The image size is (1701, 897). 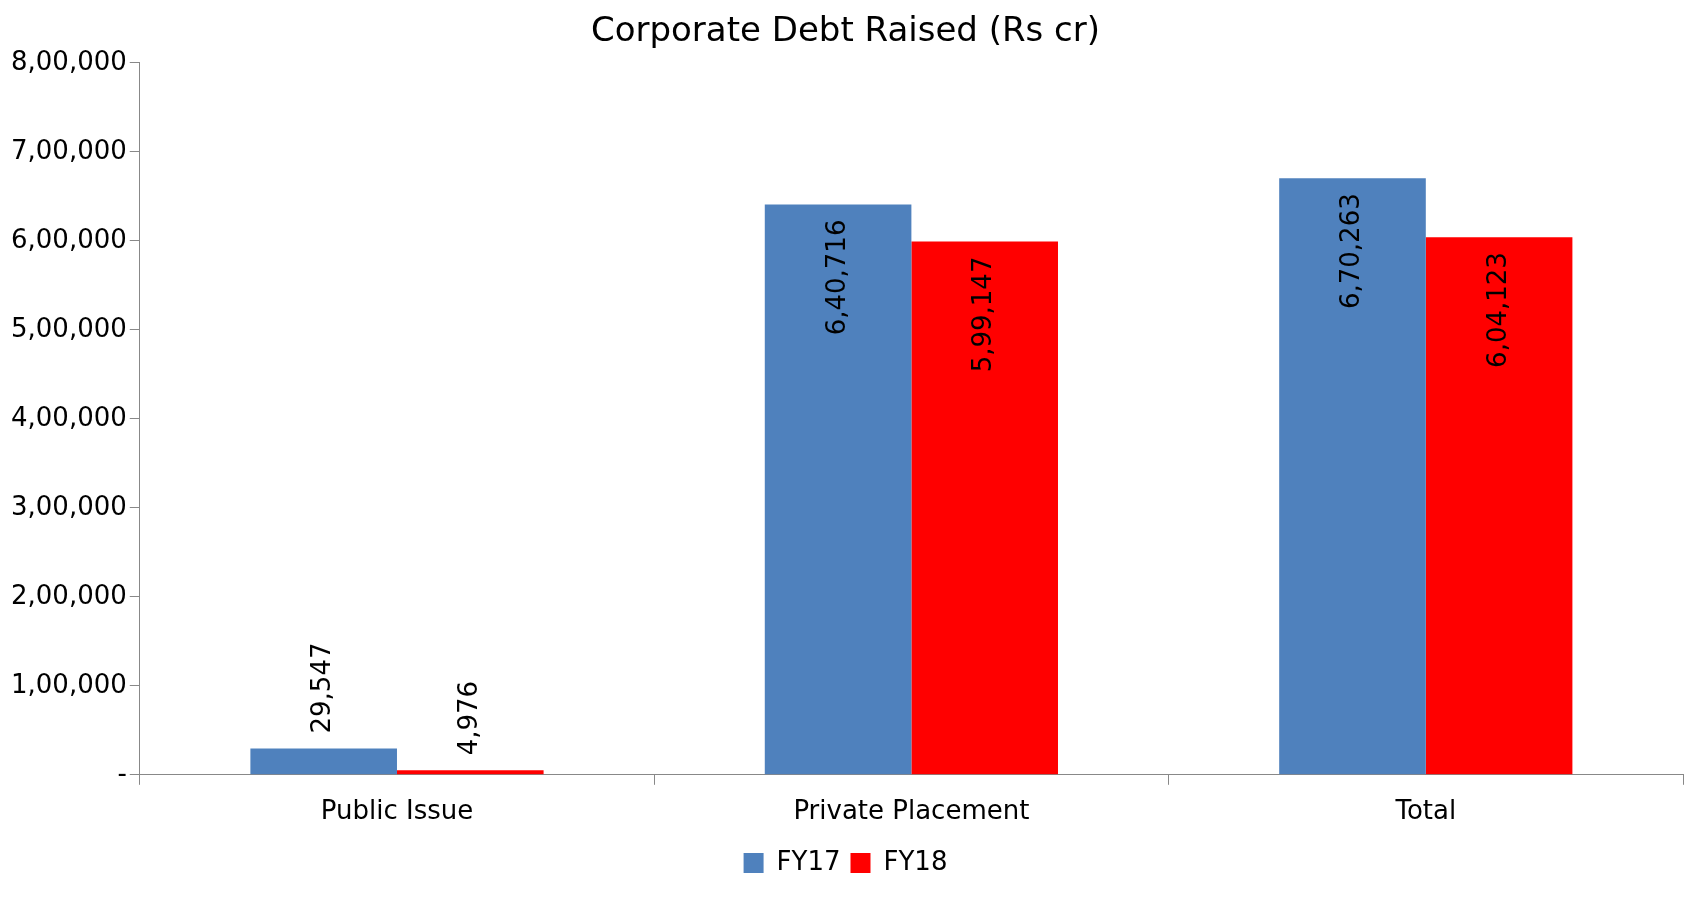 What do you see at coordinates (69, 238) in the screenshot?
I see `y-tick-label: 6,00,000` at bounding box center [69, 238].